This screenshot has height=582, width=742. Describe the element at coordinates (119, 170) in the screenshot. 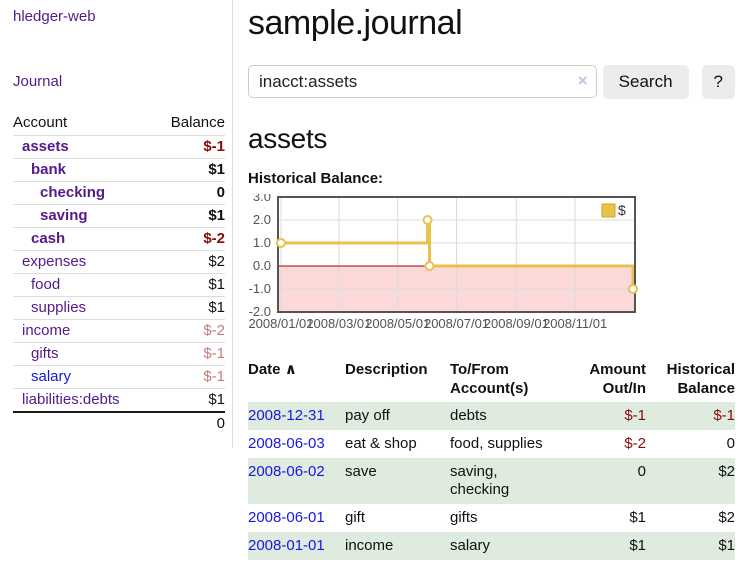

I see `account-row: bank $1` at that location.